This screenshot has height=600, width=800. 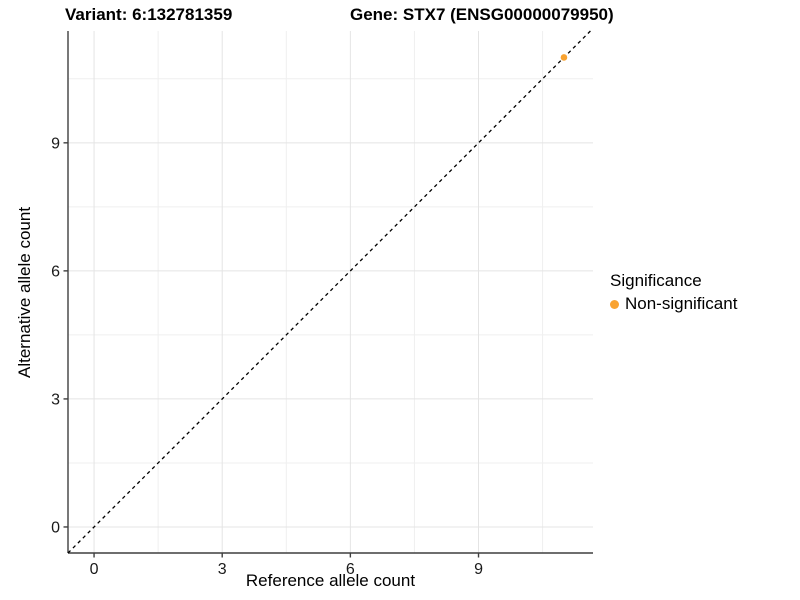 What do you see at coordinates (24, 292) in the screenshot?
I see `y-axis-title: Alternative allele count` at bounding box center [24, 292].